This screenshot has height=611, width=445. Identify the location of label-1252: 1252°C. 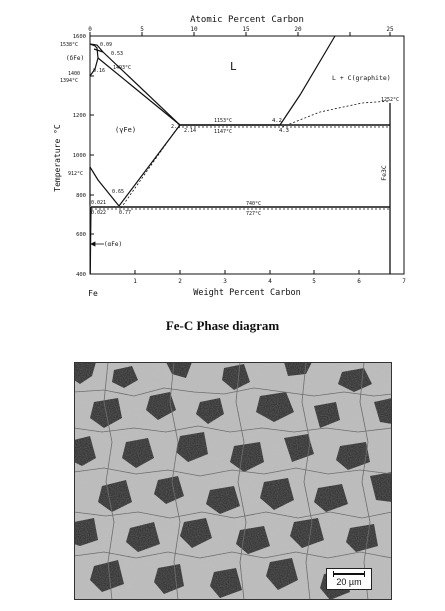
(390, 100).